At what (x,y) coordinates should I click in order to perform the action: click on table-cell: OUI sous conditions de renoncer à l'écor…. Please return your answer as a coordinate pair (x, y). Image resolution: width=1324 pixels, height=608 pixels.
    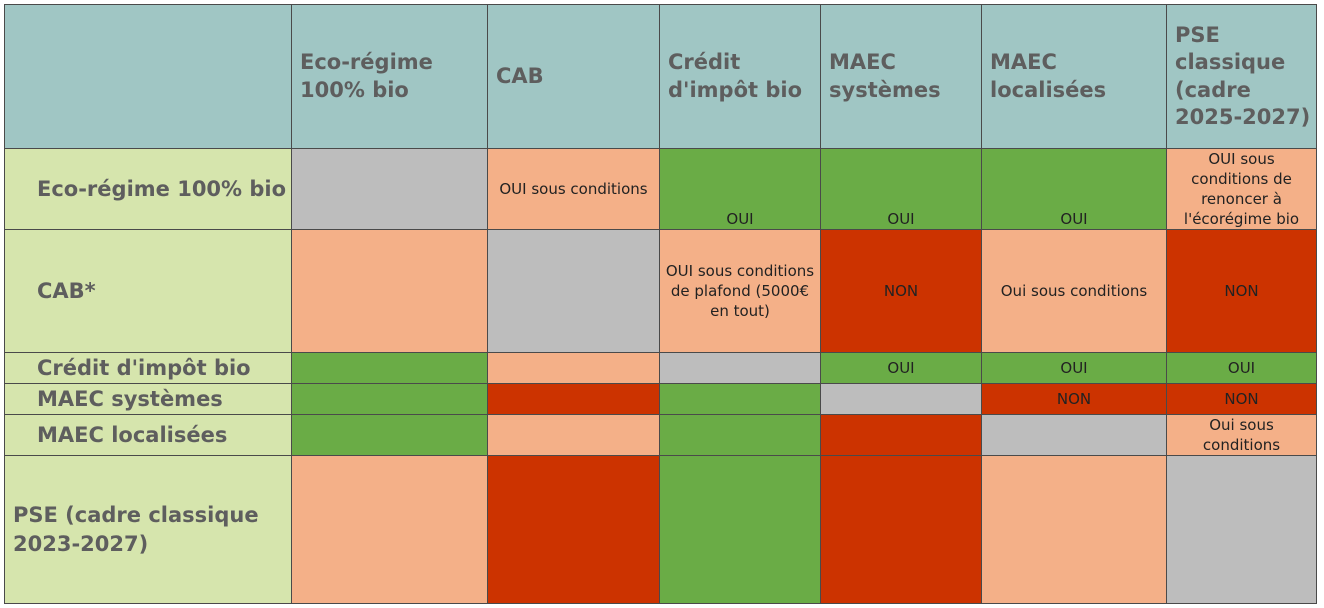
    Looking at the image, I should click on (1242, 189).